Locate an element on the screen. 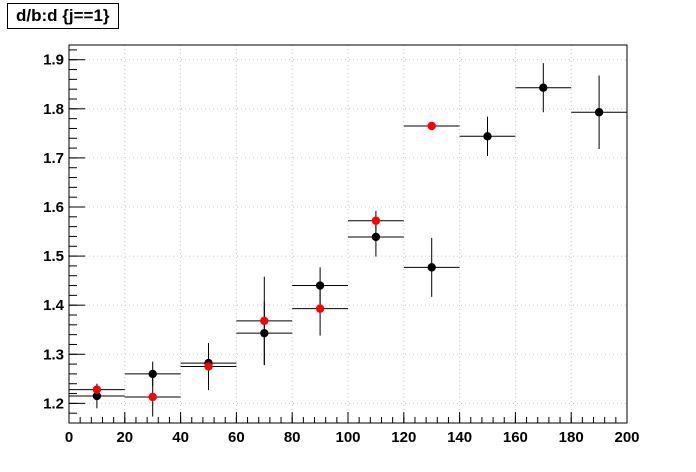  x-tick-label: 180 is located at coordinates (571, 437).